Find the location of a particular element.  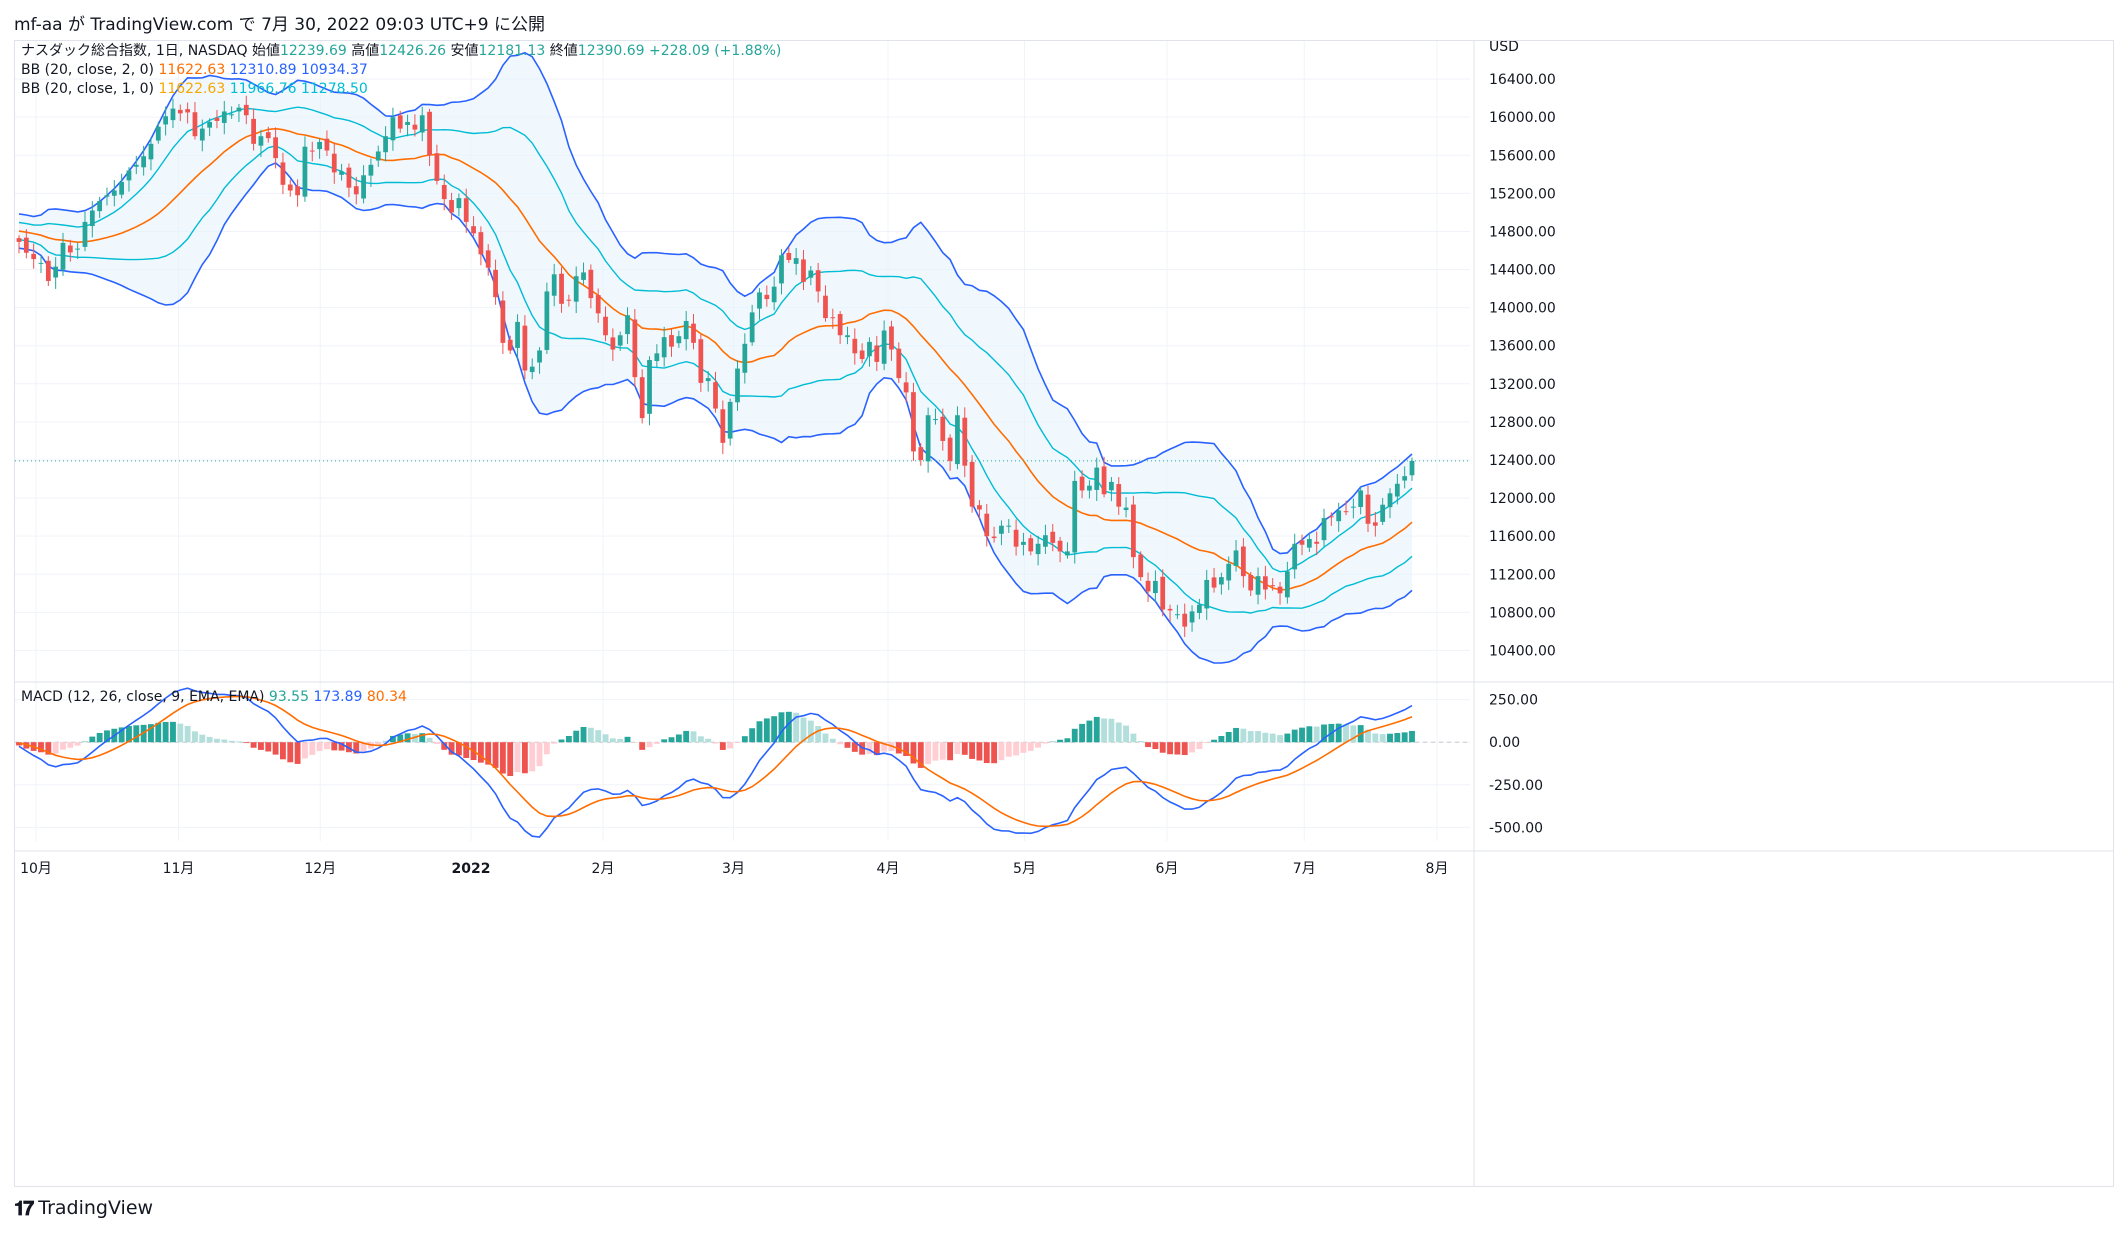

brand-name: TradingView is located at coordinates (96, 1208).